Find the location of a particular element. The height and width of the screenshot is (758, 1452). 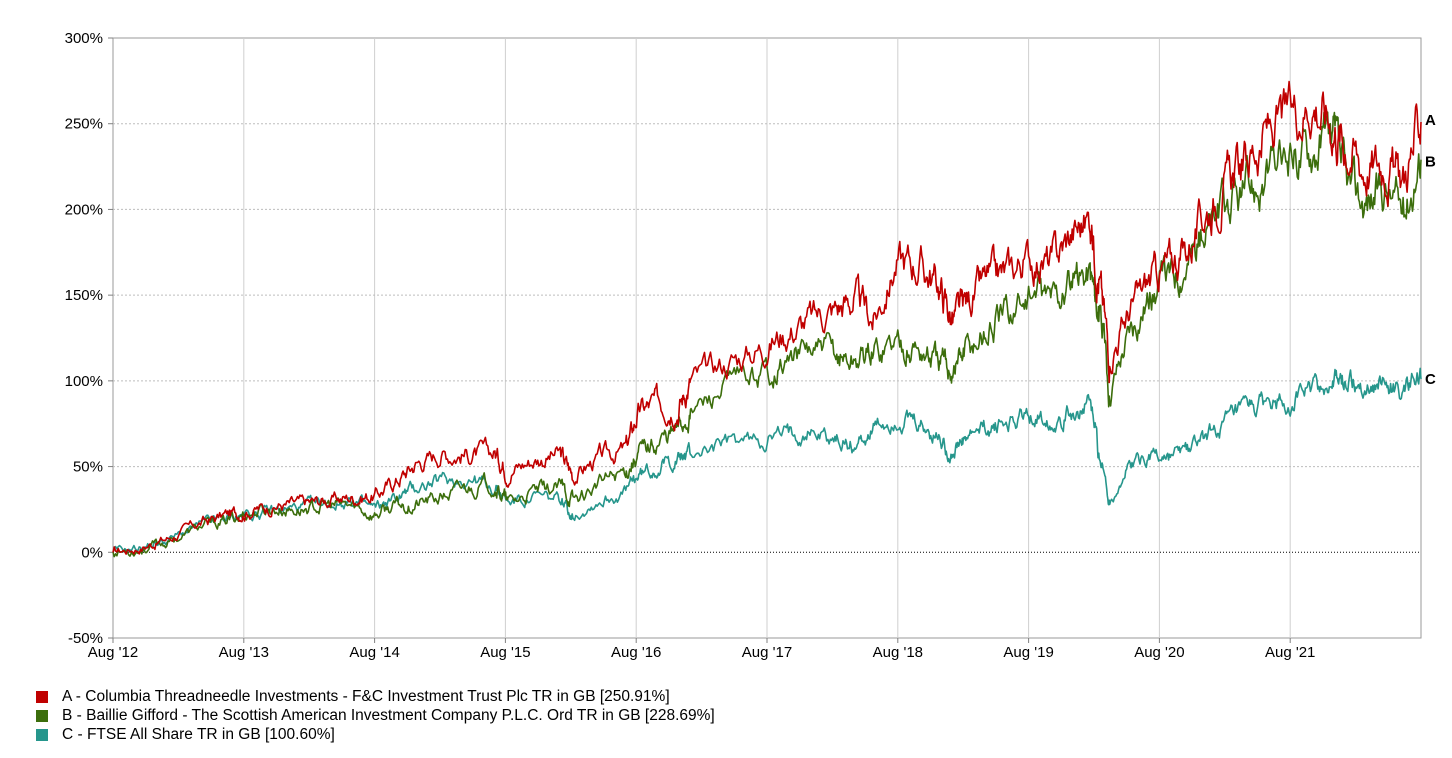

legend-swatch-c is located at coordinates (42, 734).